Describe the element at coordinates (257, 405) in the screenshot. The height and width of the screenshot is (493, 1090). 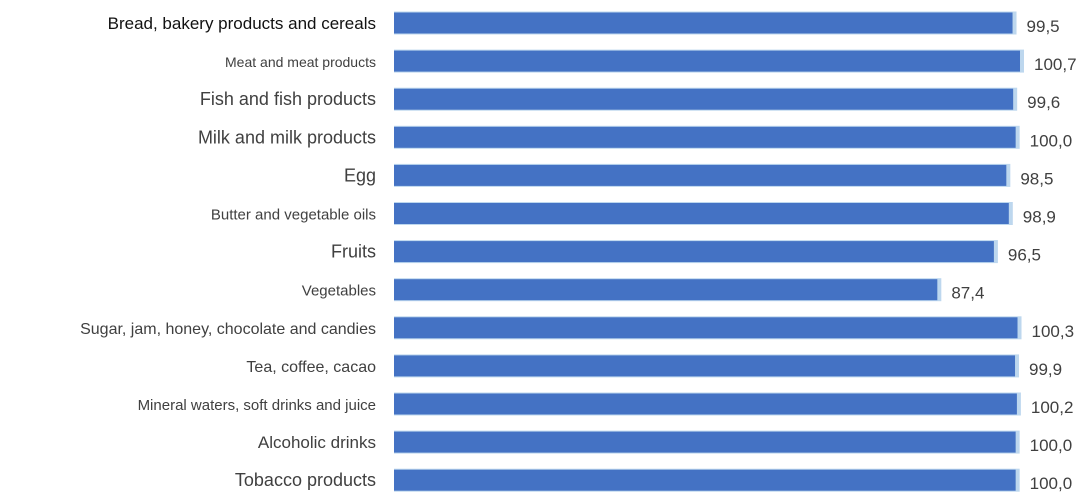
I see `category-label: Mineral waters, soft drinks and juice` at that location.